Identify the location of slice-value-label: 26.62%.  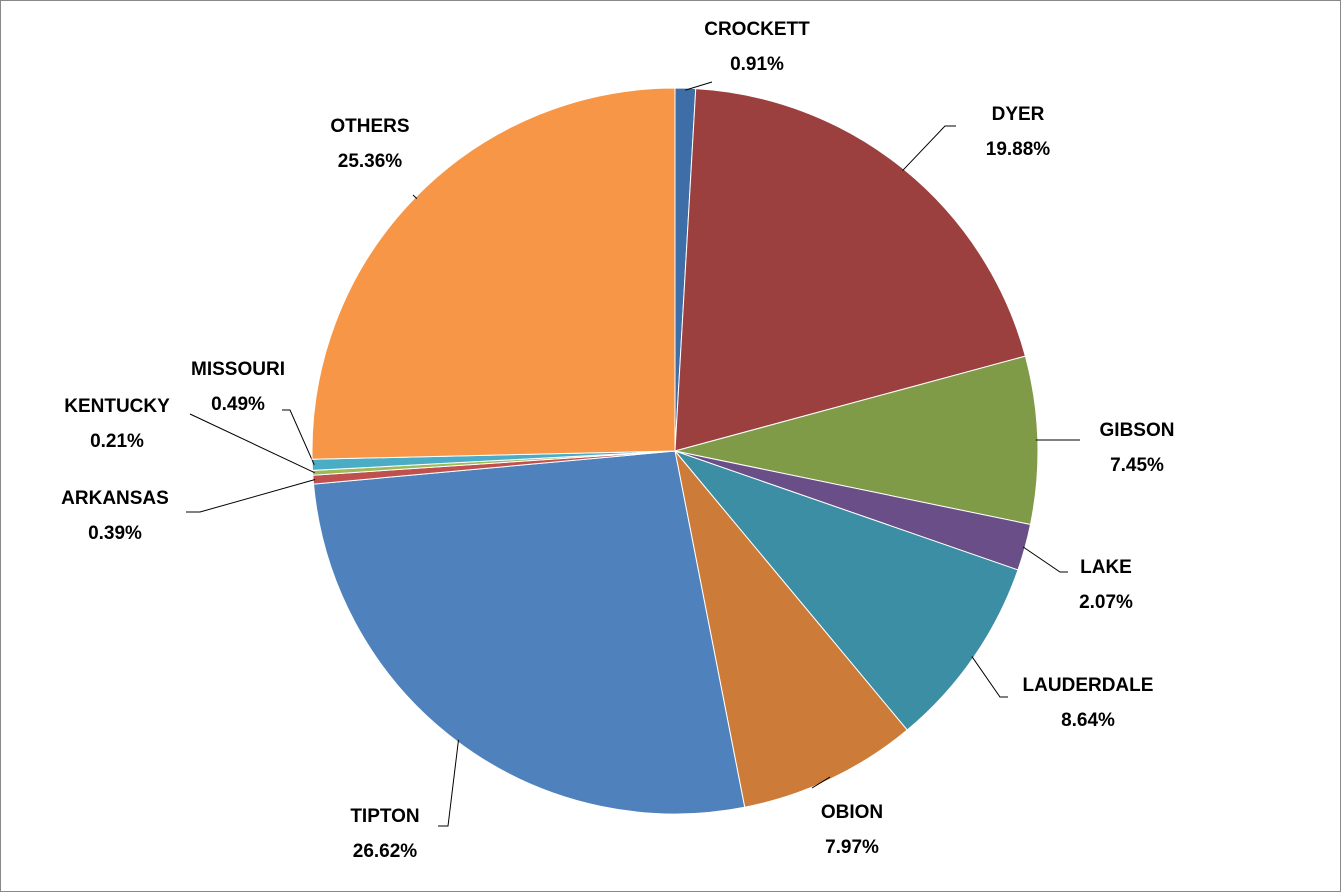
(385, 851).